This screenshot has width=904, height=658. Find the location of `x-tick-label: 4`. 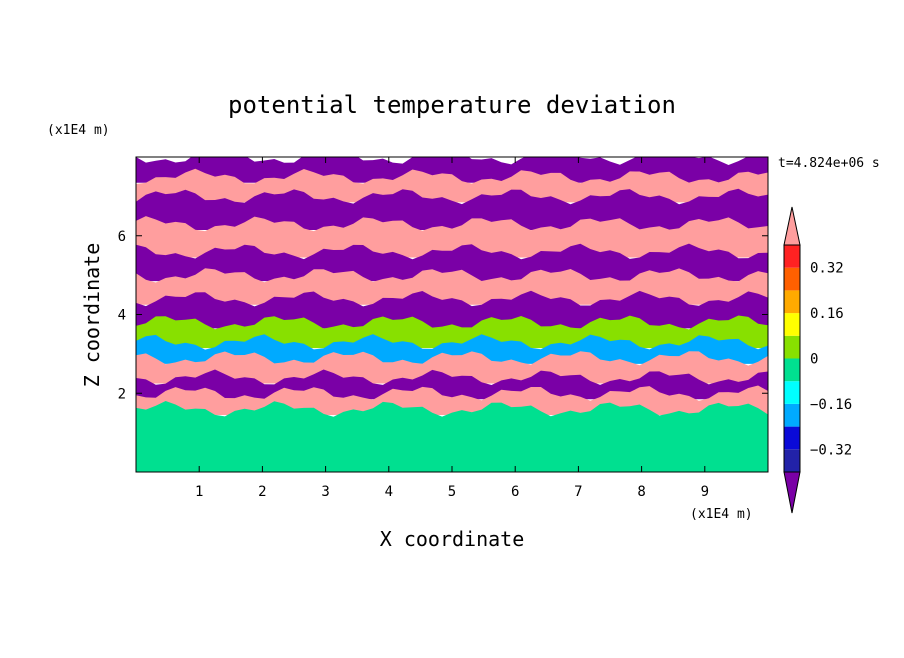

x-tick-label: 4 is located at coordinates (389, 492).